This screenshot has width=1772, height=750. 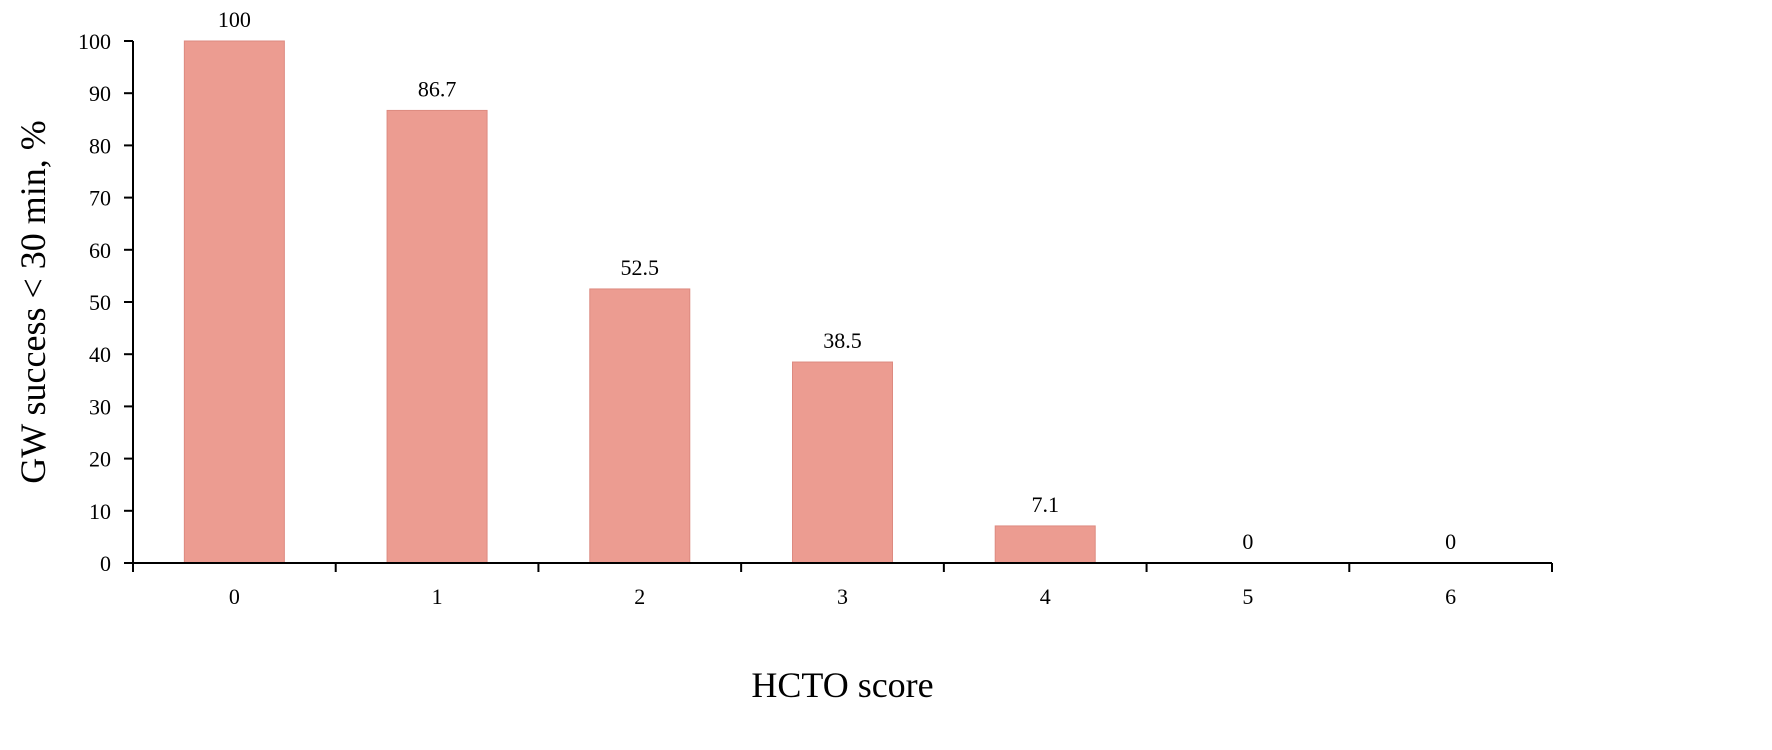 What do you see at coordinates (100, 354) in the screenshot?
I see `y-tick-label: 40` at bounding box center [100, 354].